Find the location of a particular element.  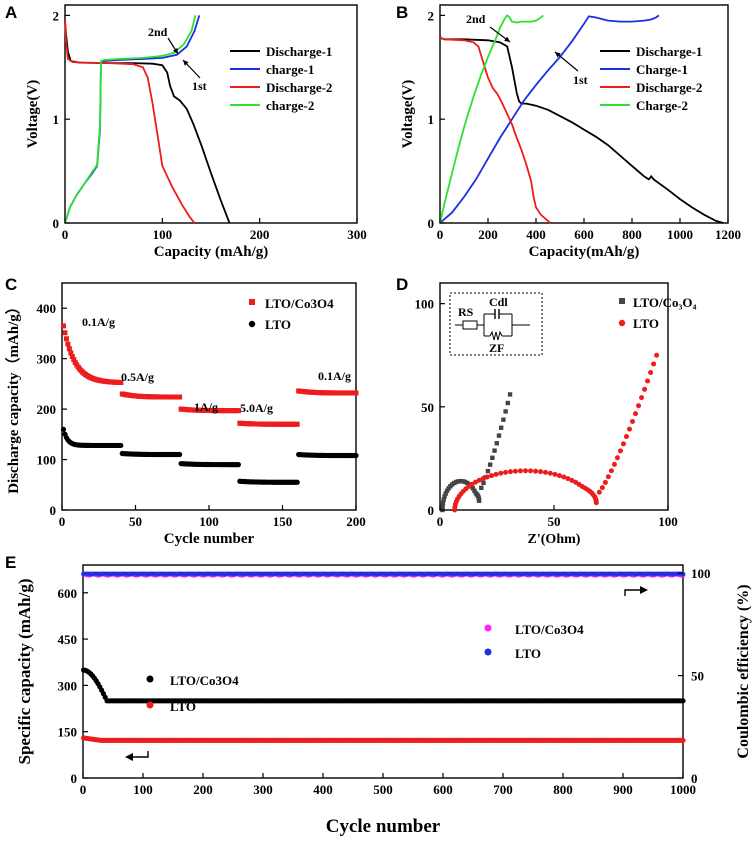

y-tick-label: 150 is located at coordinates (68, 732).